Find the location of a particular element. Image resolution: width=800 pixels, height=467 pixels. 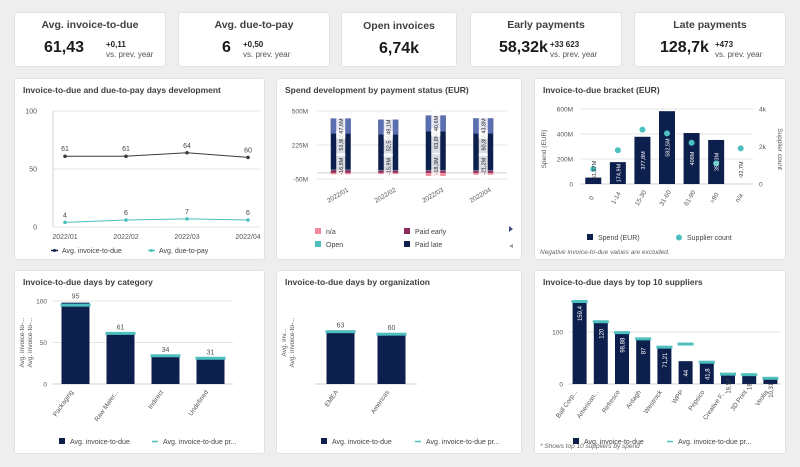

bar-value-label: 10,31 is located at coordinates (772, 390).